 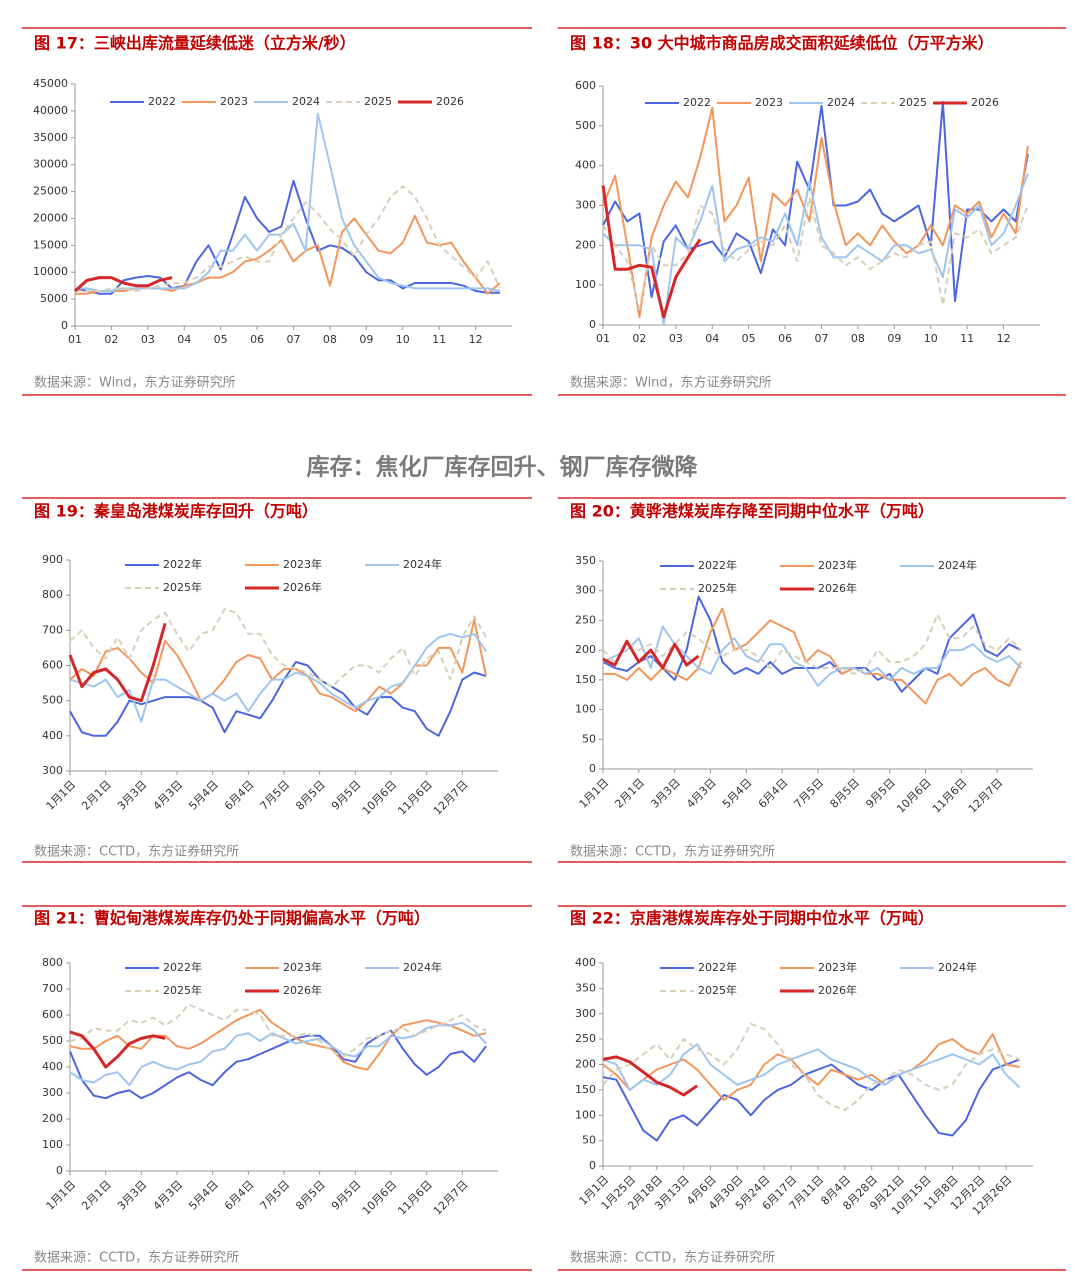 What do you see at coordinates (737, 793) in the screenshot?
I see `x-tick-label: 5月4日` at bounding box center [737, 793].